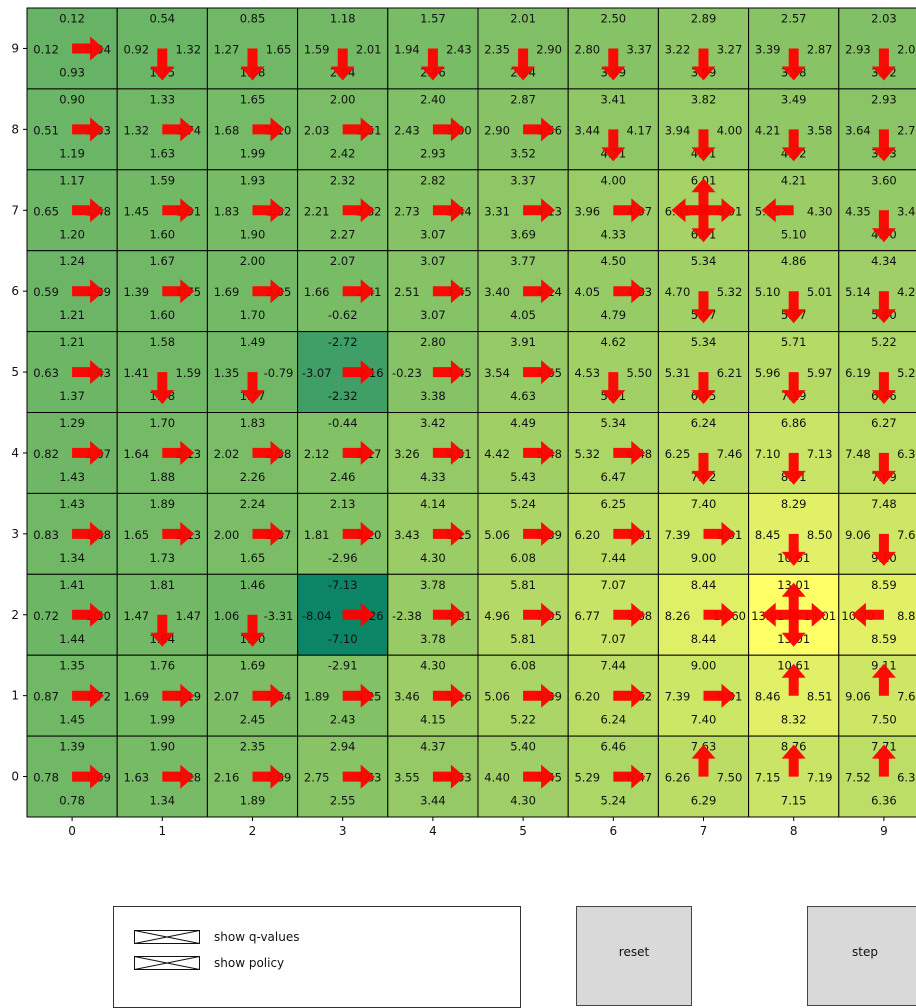 This screenshot has width=916, height=1008. I want to click on q-value-label: 5.22, so click(884, 342).